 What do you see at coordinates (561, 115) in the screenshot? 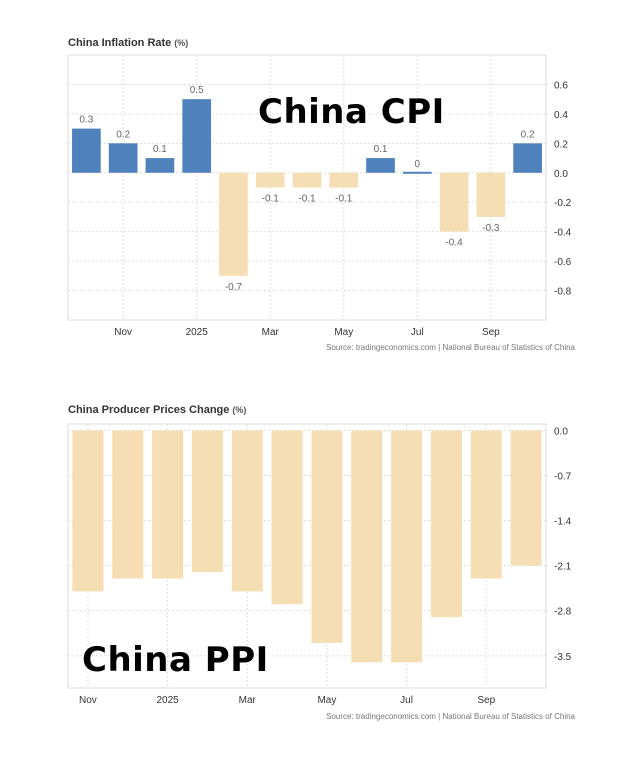
I see `cpi-y-tick-label: 0.4` at bounding box center [561, 115].